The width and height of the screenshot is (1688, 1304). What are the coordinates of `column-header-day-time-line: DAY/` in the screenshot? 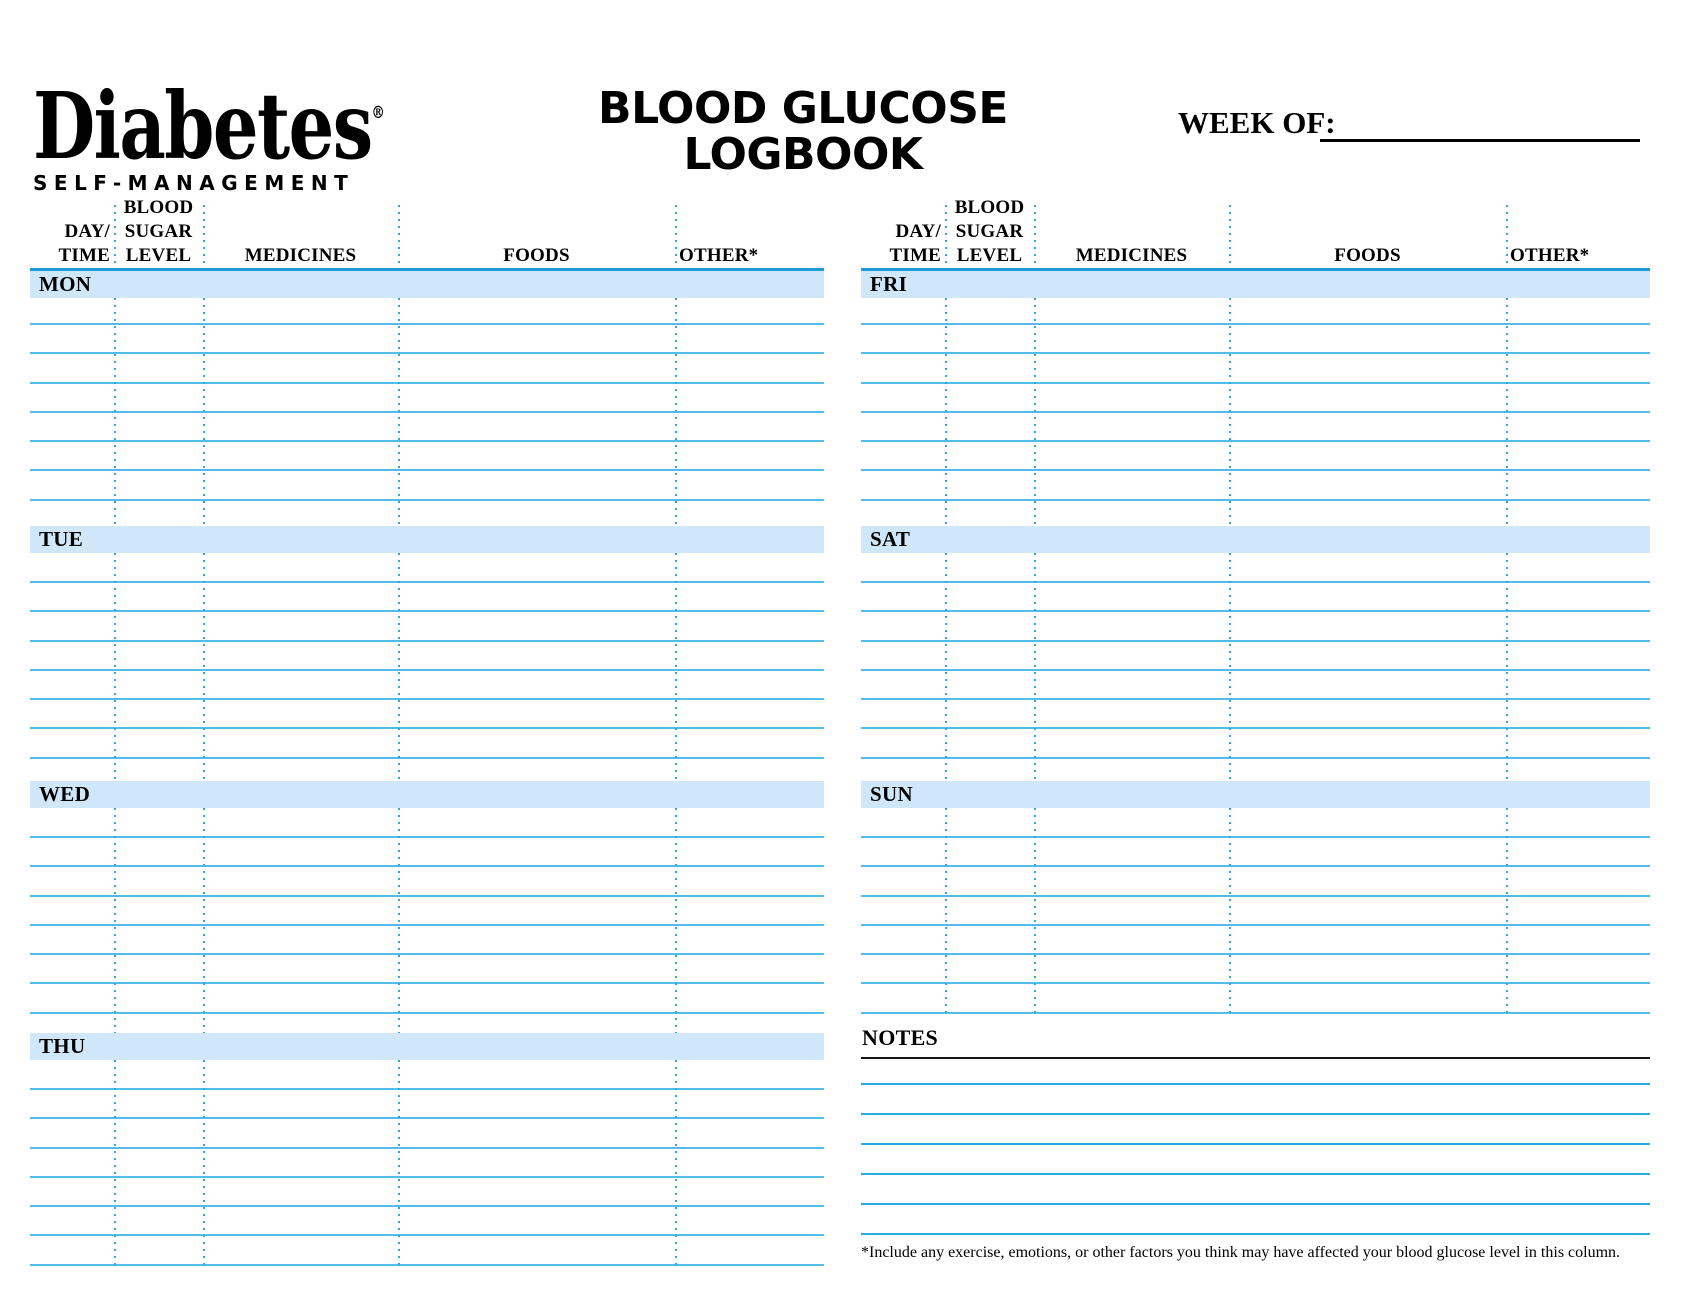 It's located at (918, 231).